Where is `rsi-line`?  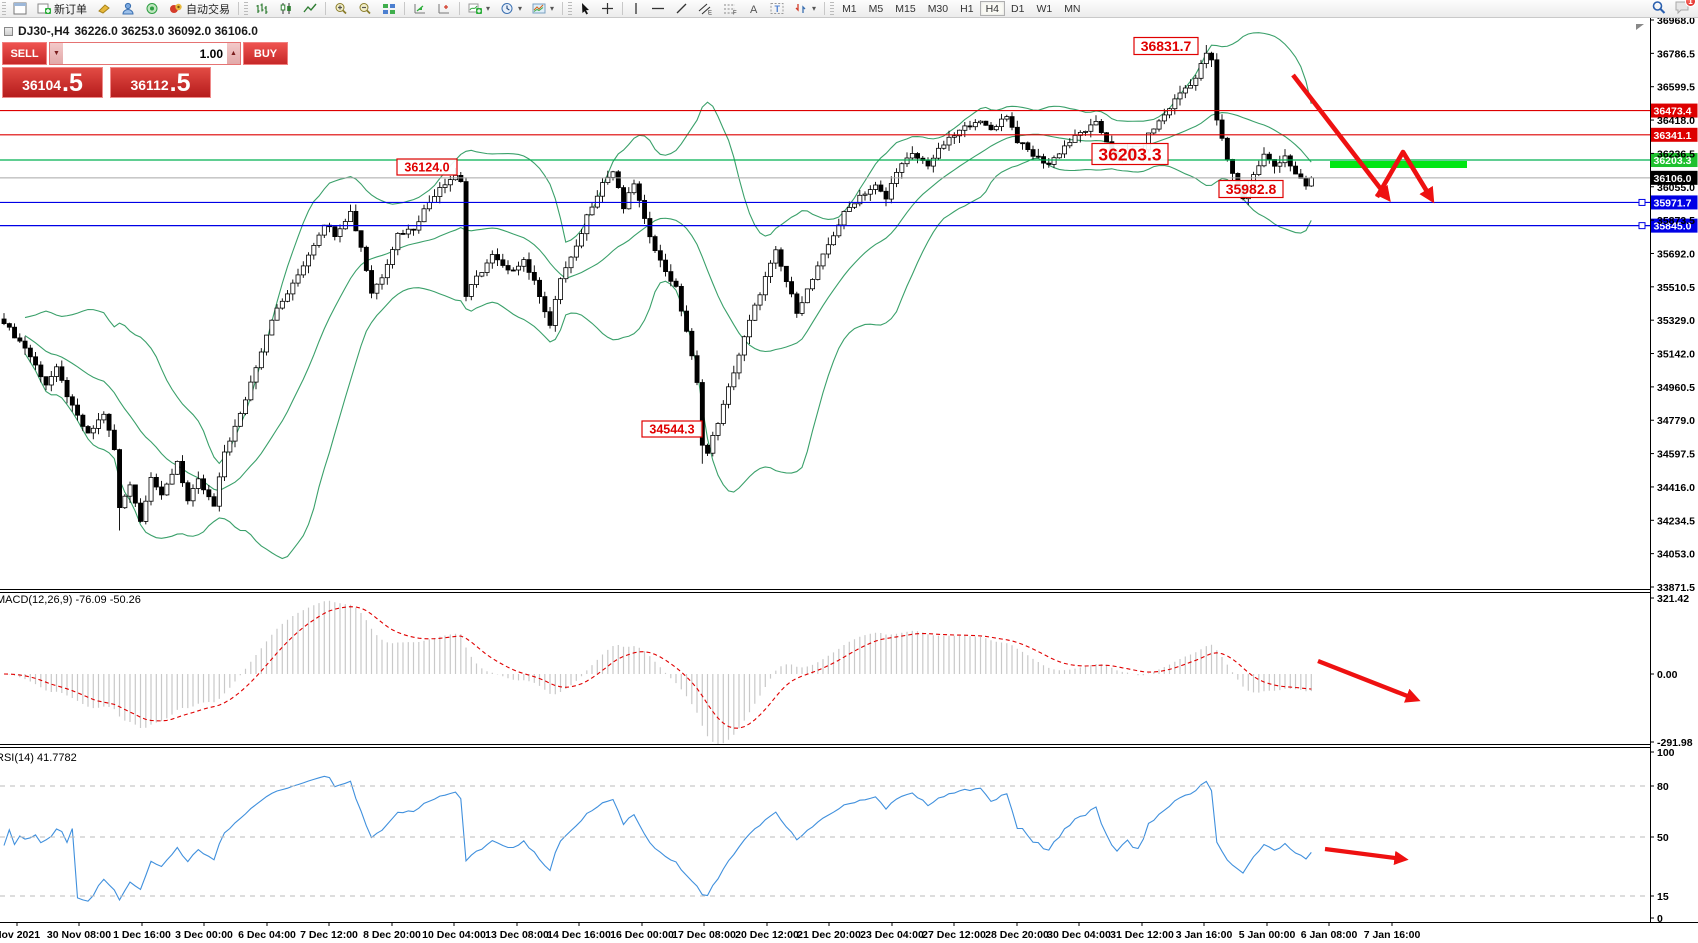 rsi-line is located at coordinates (657, 838).